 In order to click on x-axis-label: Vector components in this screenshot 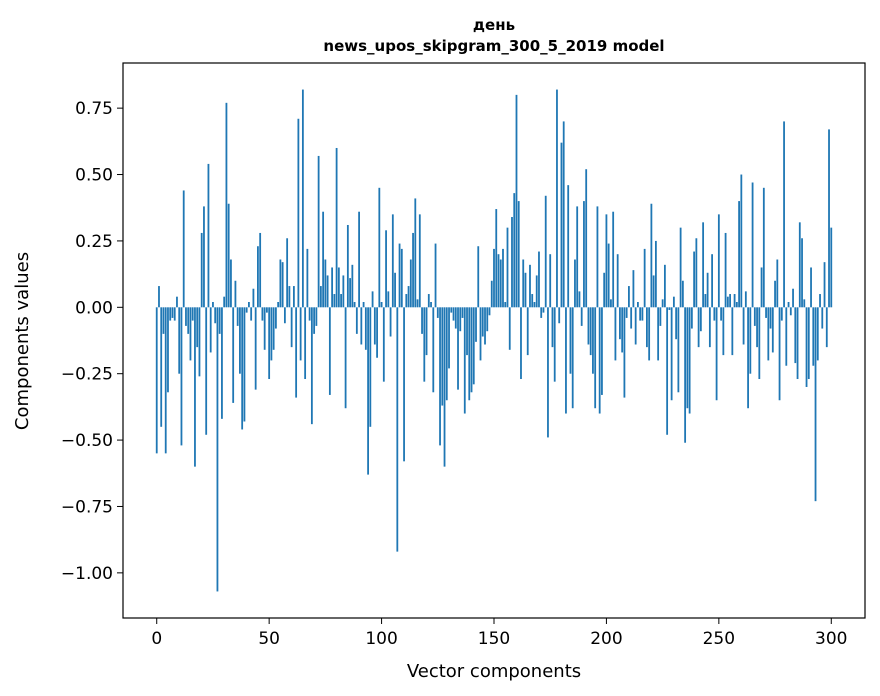, I will do `click(494, 671)`.